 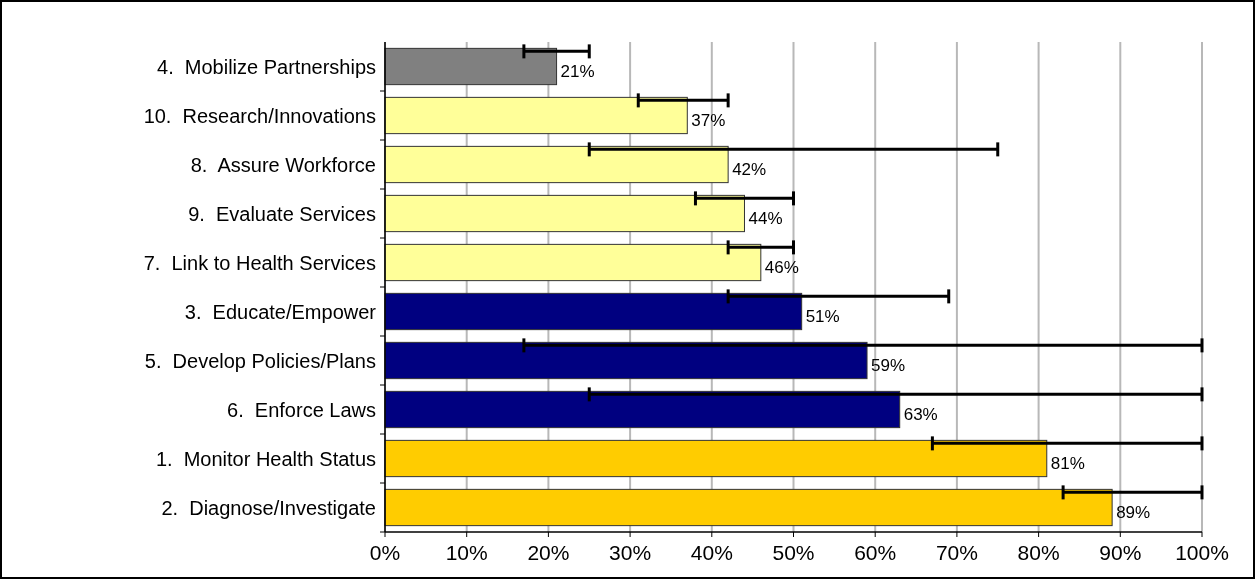 What do you see at coordinates (266, 66) in the screenshot?
I see `y-tick-label: 4. Mobilize Partnerships` at bounding box center [266, 66].